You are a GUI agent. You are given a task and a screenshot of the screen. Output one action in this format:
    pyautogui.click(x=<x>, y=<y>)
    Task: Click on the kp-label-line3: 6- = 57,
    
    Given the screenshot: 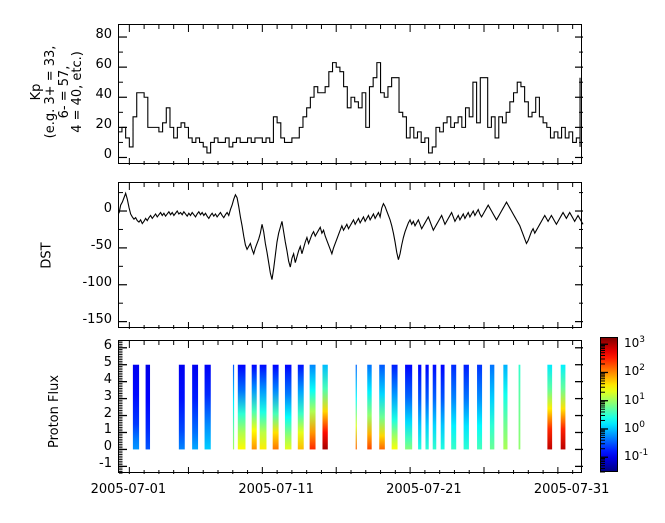 What is the action you would take?
    pyautogui.click(x=64, y=92)
    